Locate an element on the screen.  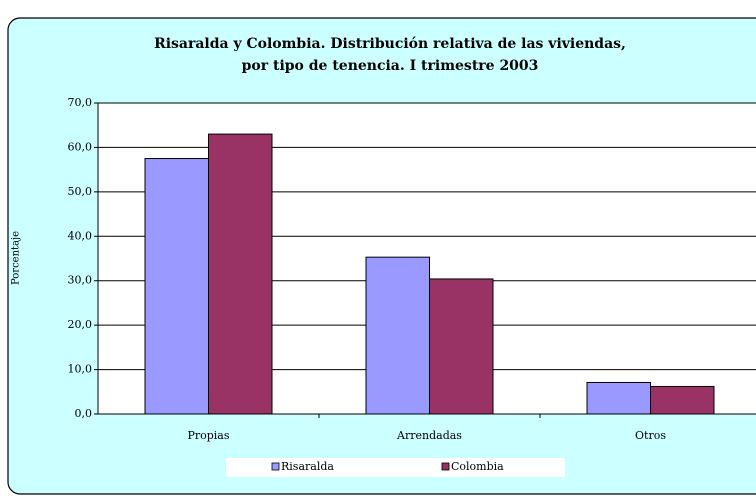
y-tick-label: 0,0 is located at coordinates (84, 413).